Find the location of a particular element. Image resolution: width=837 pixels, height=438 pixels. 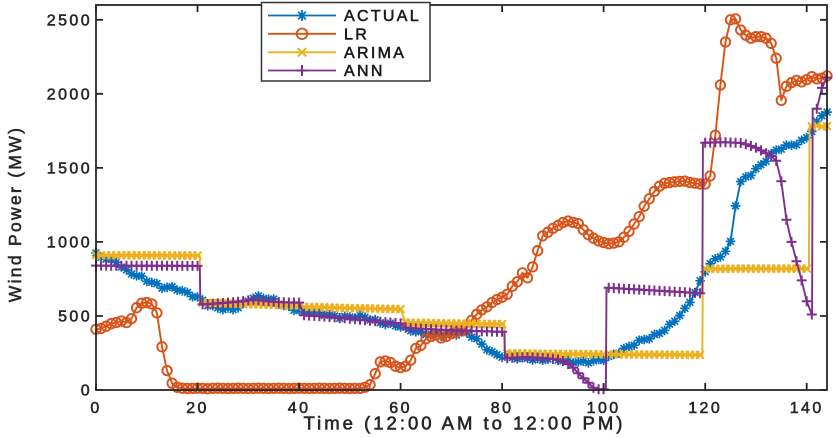

svg-text: 1000 is located at coordinates (69, 242).